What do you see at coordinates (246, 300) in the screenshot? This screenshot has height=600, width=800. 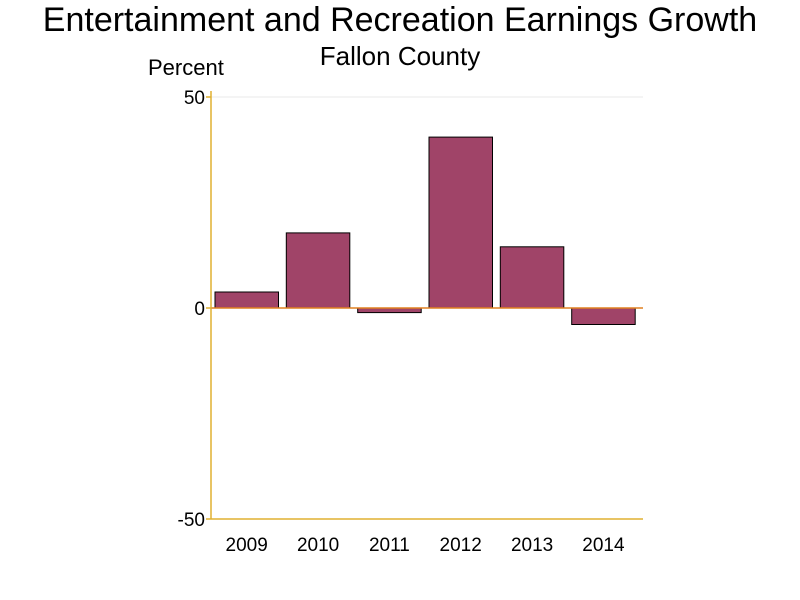 I see `bar-2009` at bounding box center [246, 300].